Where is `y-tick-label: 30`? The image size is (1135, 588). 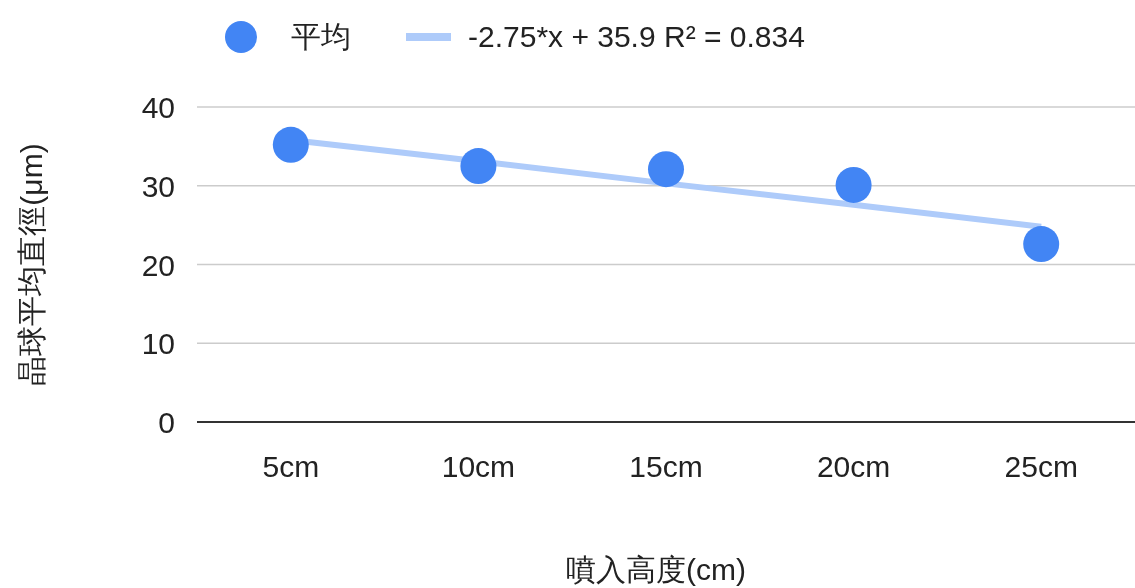 y-tick-label: 30 is located at coordinates (158, 186).